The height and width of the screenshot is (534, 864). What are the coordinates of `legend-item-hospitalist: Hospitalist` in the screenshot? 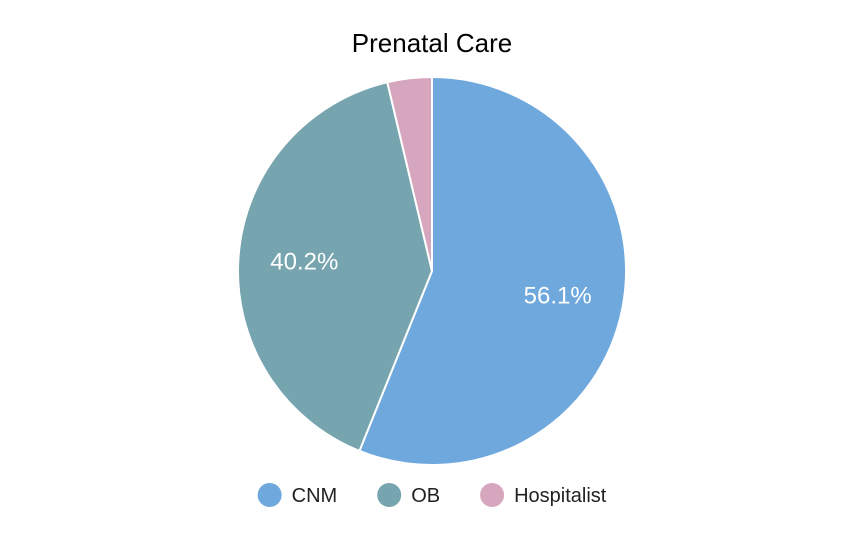 It's located at (543, 495).